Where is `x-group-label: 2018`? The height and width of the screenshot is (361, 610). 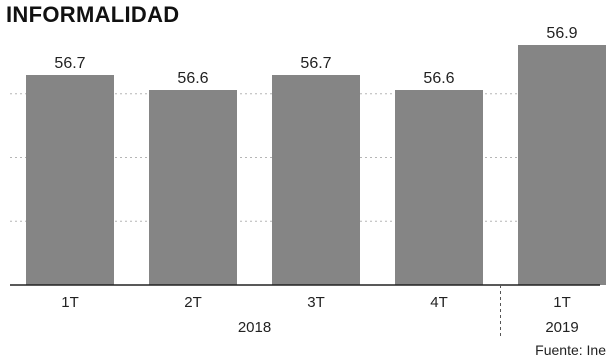
x-group-label: 2018 is located at coordinates (254, 327).